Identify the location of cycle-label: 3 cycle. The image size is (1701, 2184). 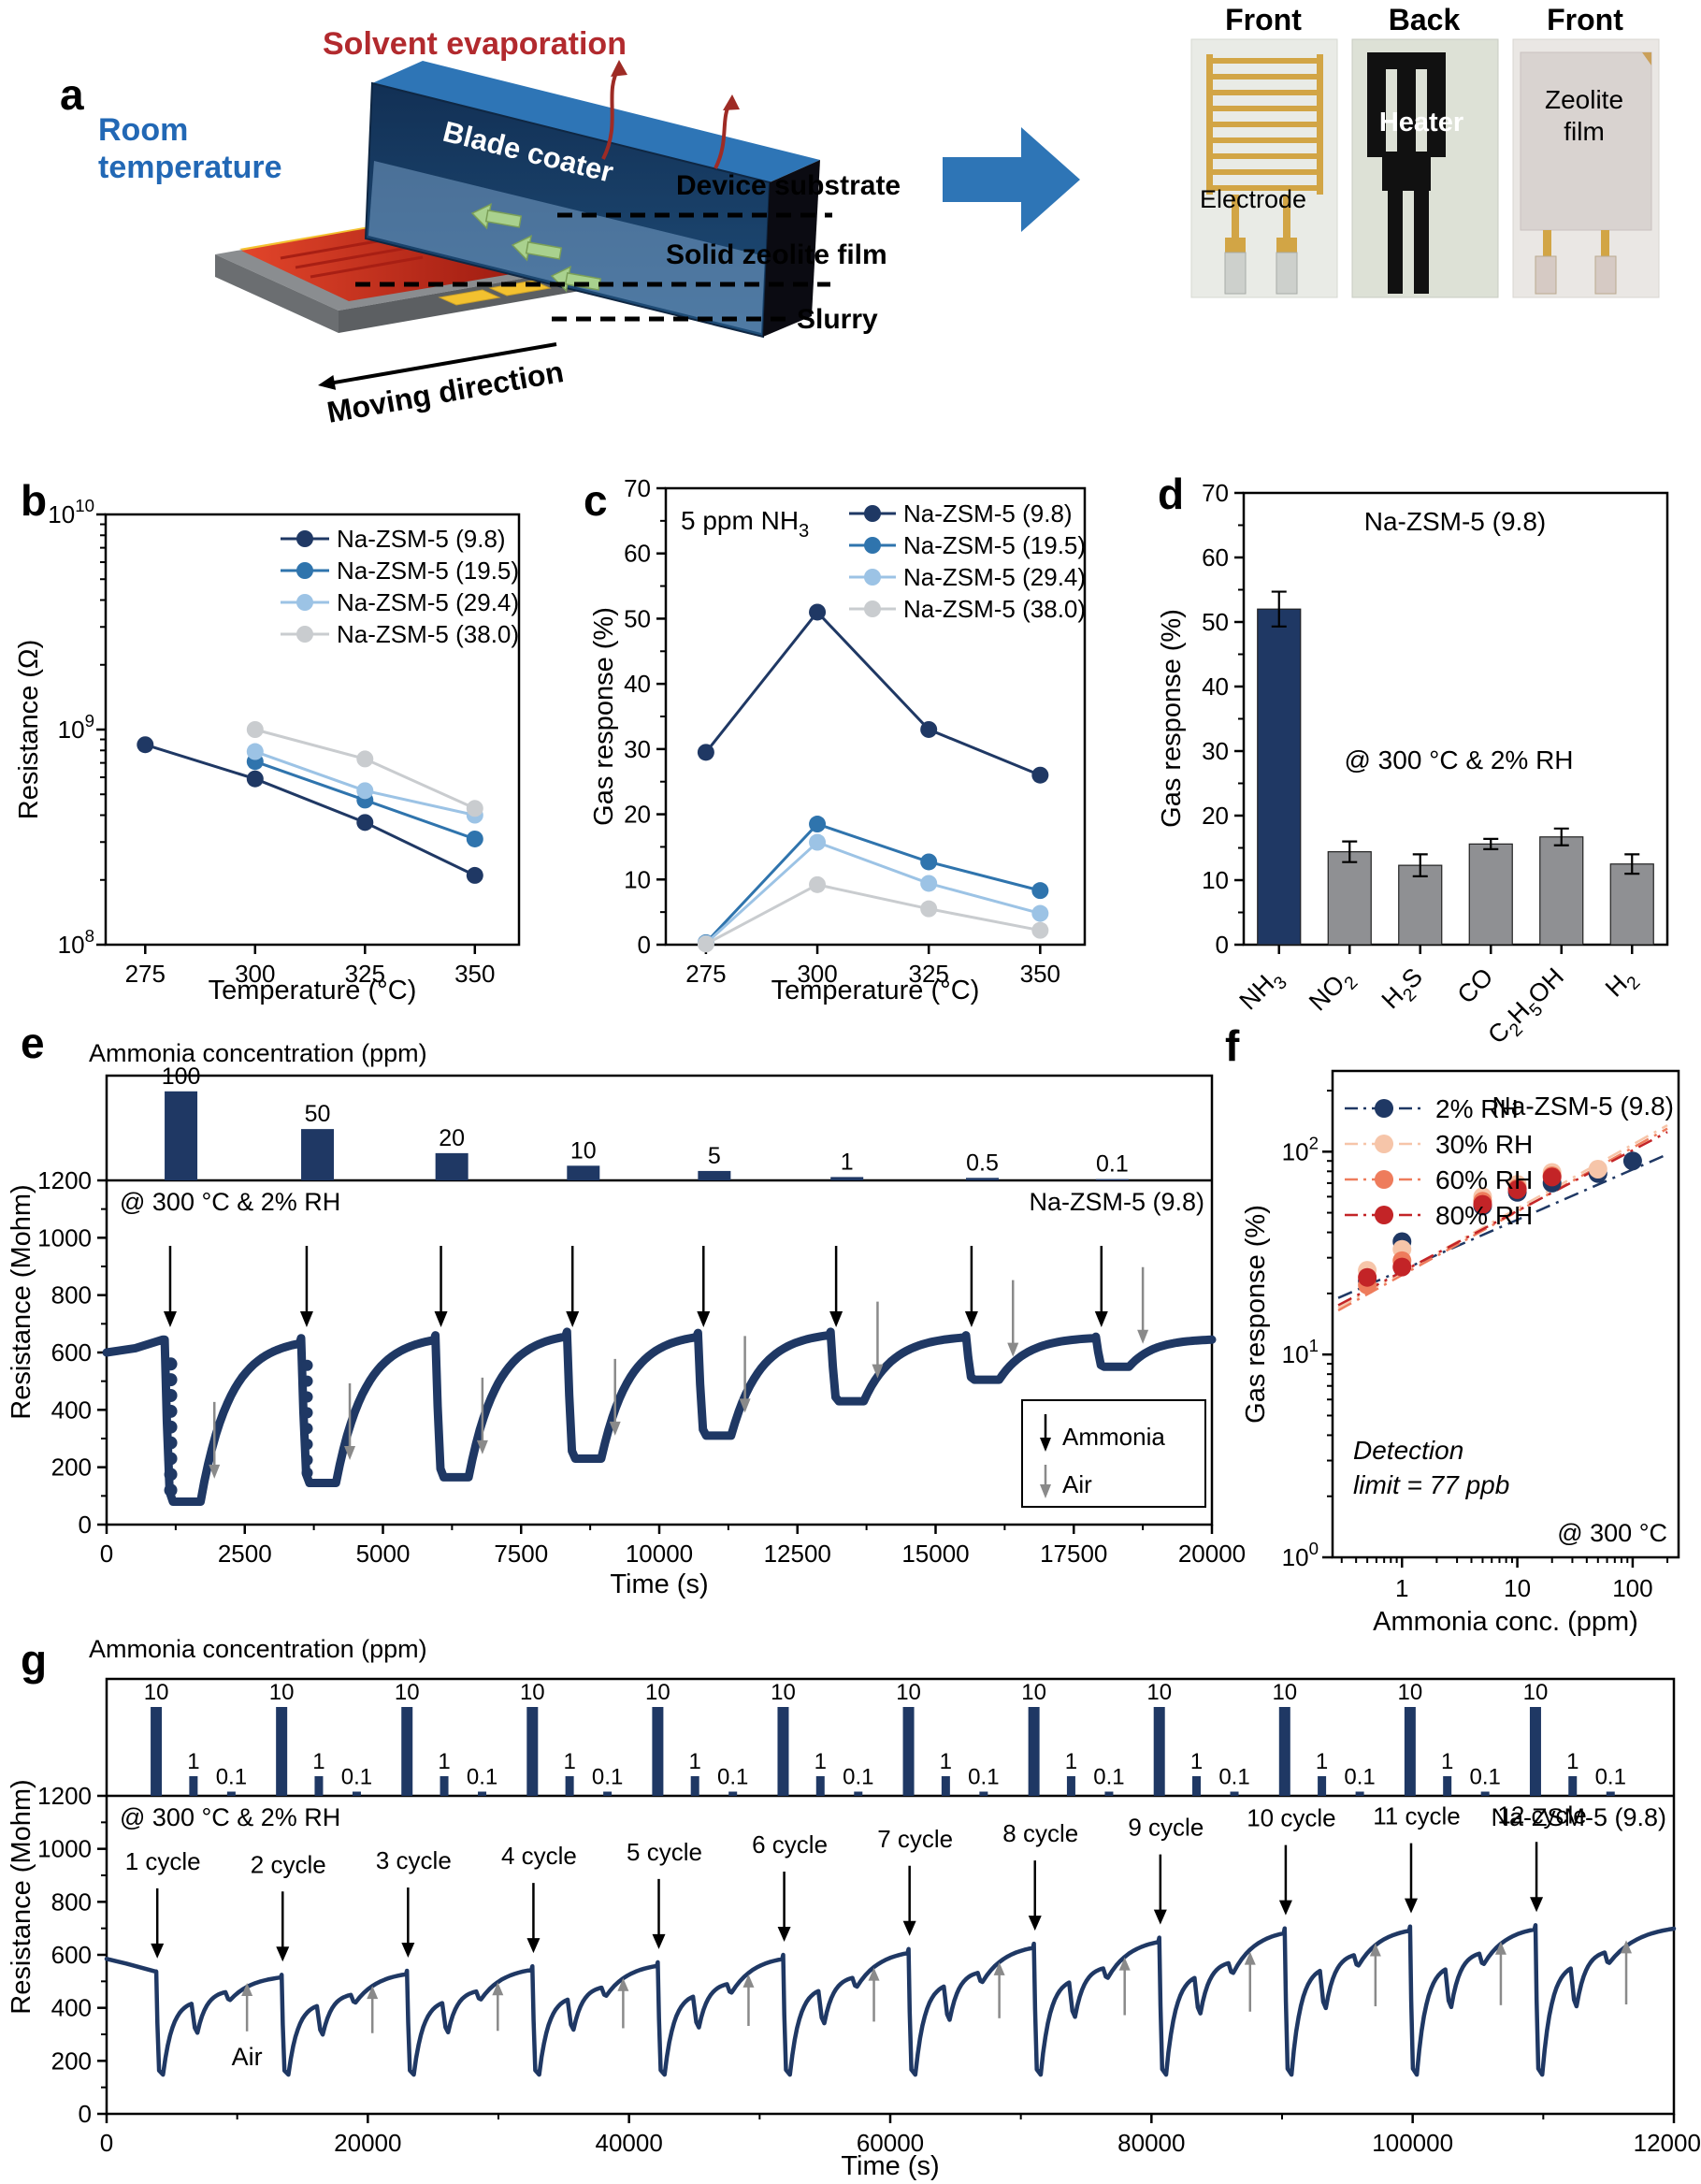
(414, 1860).